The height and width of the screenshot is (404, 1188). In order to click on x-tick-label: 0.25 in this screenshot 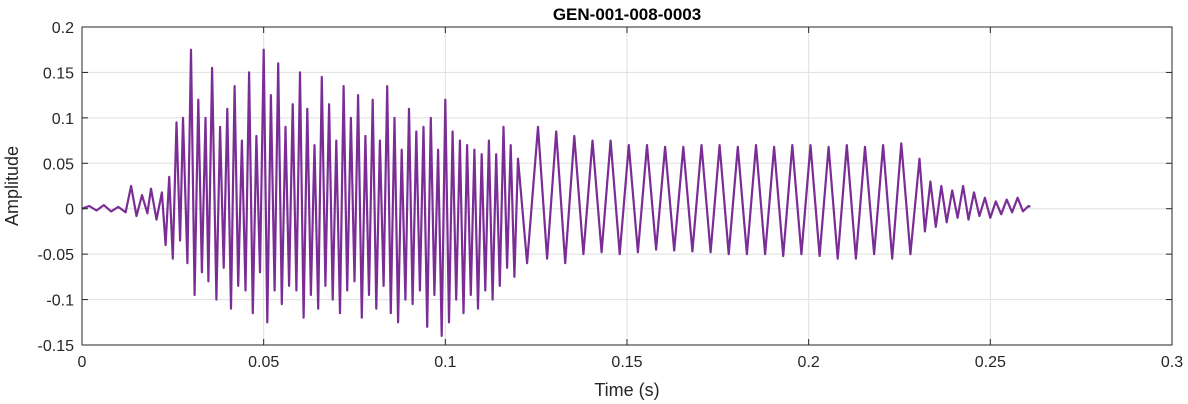, I will do `click(990, 362)`.